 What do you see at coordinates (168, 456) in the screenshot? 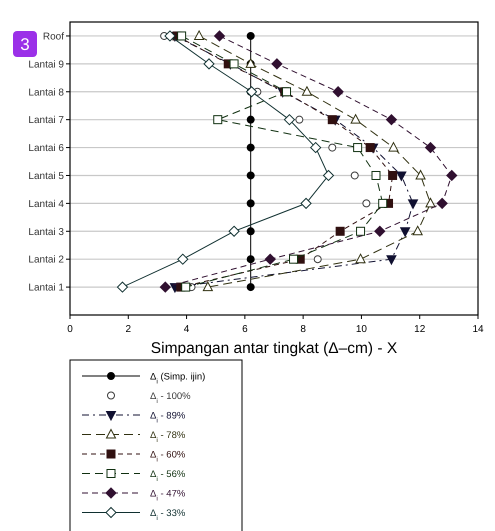
I see `text: Δ$_{i}$ - 60%` at bounding box center [168, 456].